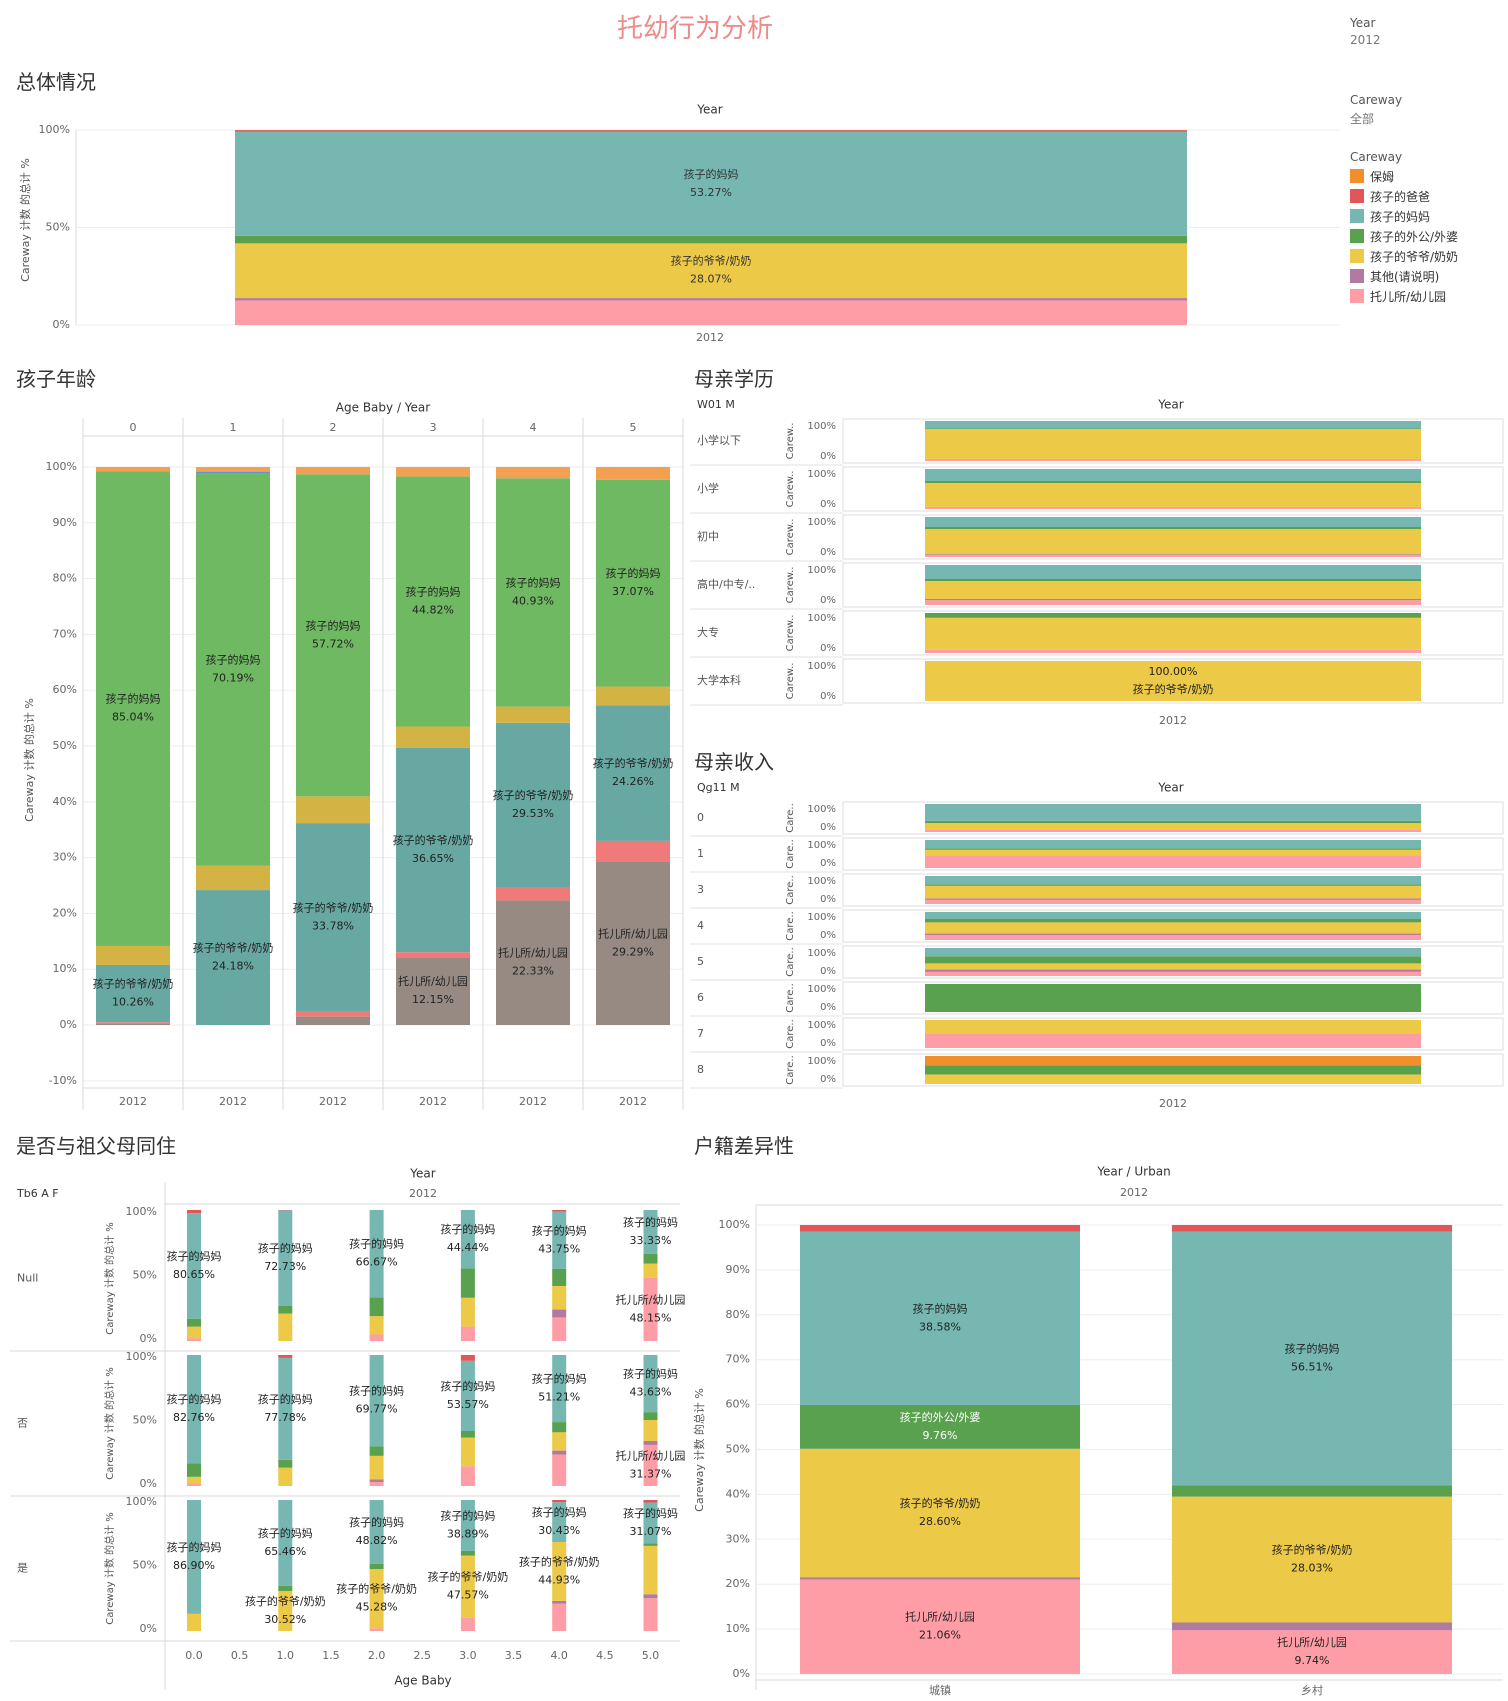 The image size is (1508, 1701). I want to click on legend-item: 保姆, so click(1404, 176).